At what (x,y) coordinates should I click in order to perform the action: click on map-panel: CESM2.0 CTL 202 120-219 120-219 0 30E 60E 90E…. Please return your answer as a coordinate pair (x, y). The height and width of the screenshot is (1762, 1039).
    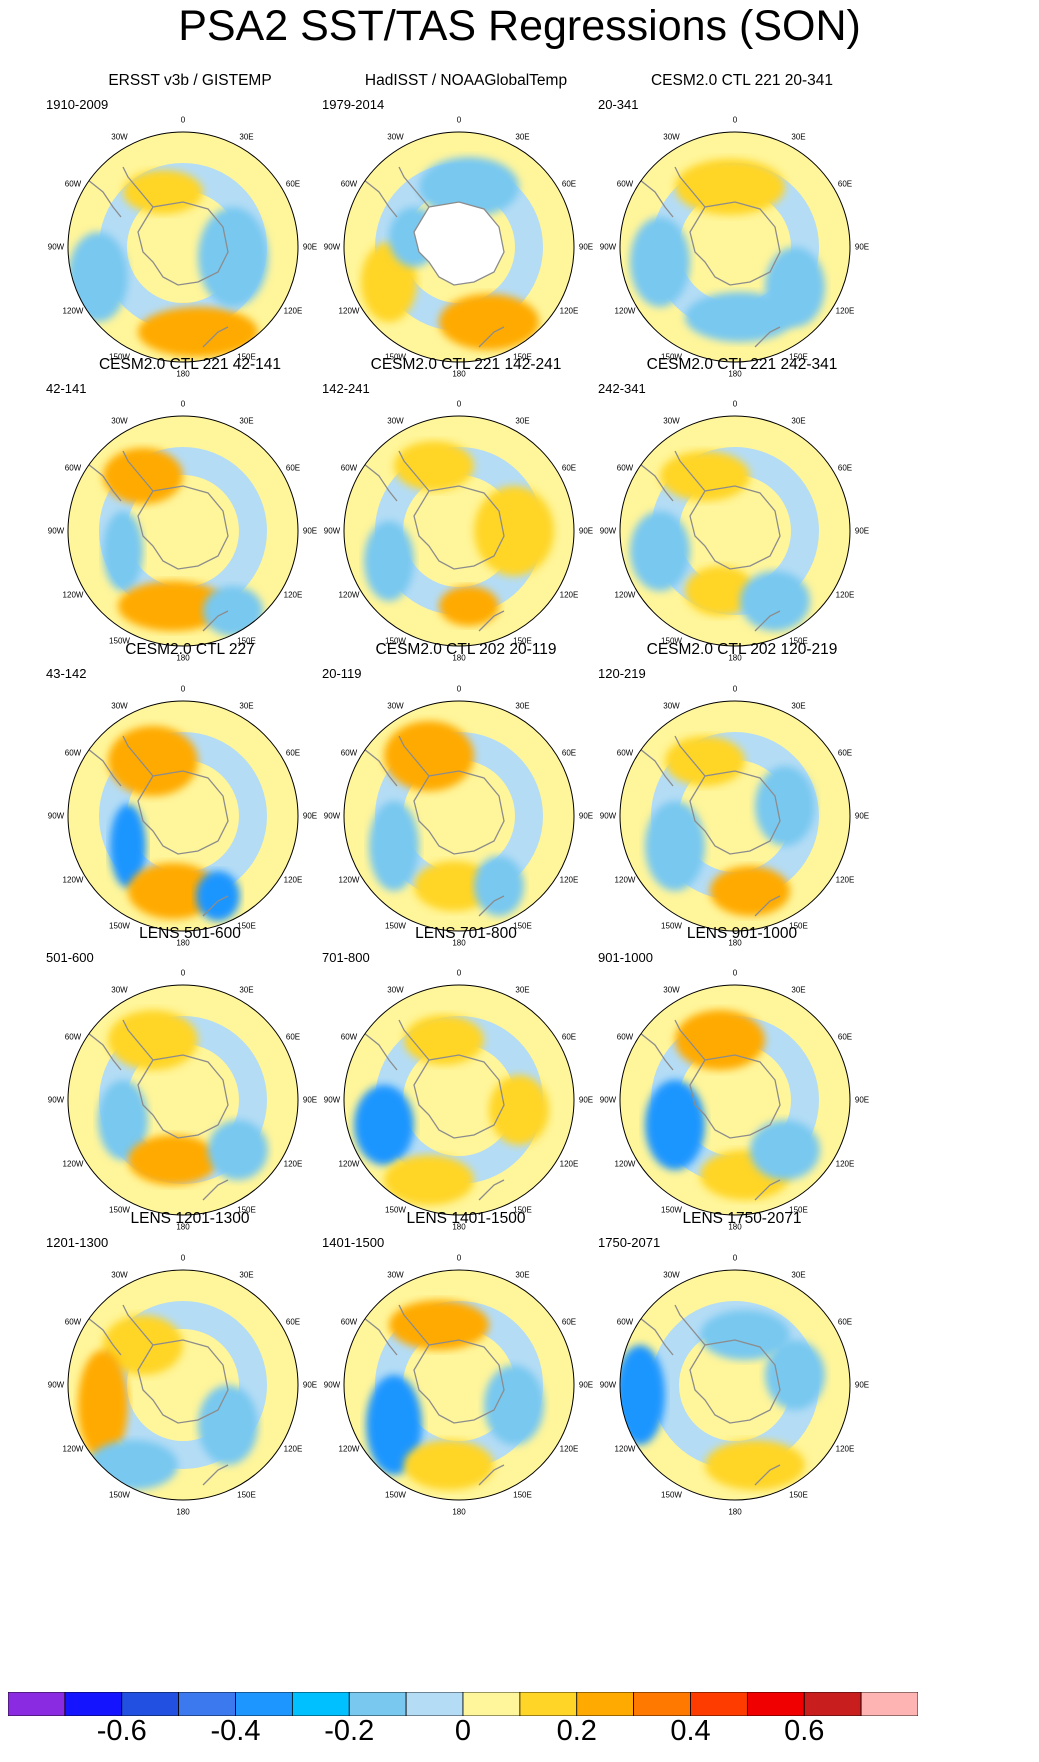
    Looking at the image, I should click on (742, 794).